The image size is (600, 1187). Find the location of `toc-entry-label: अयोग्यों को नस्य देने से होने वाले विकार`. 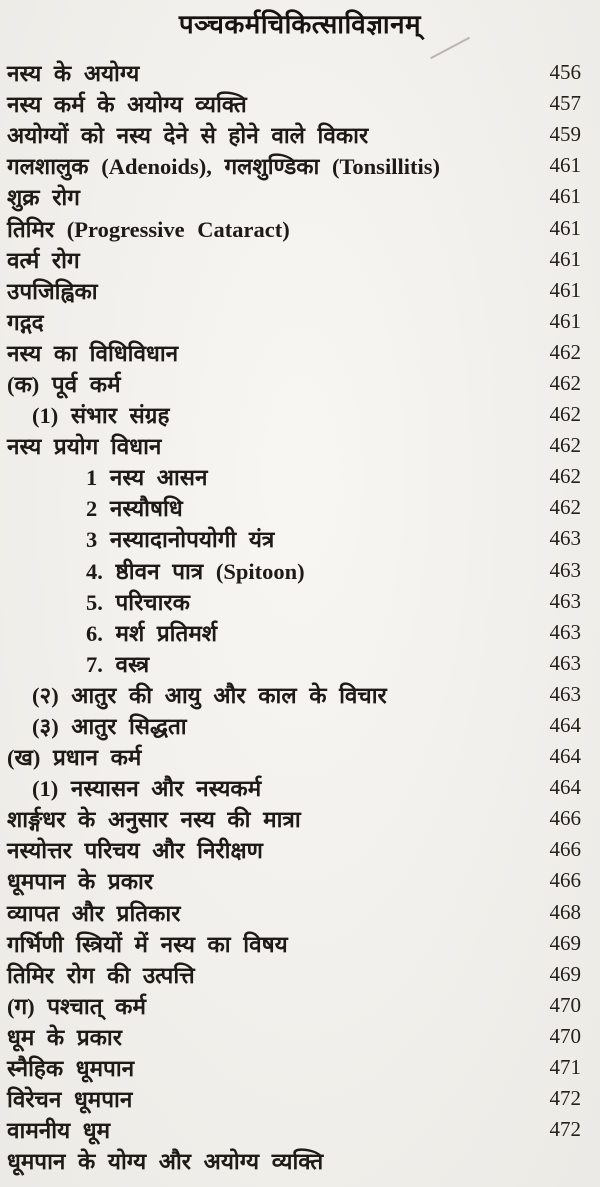

toc-entry-label: अयोग्यों को नस्य देने से होने वाले विकार is located at coordinates (188, 136).